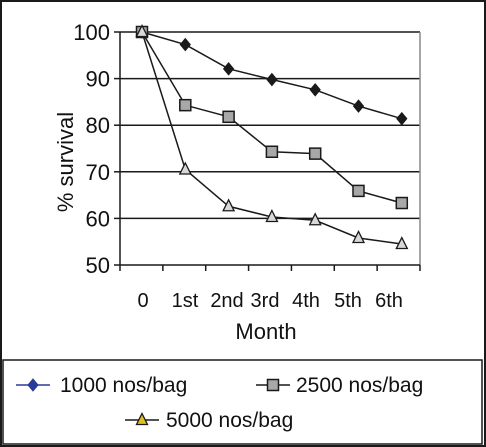 Image resolution: width=486 pixels, height=447 pixels. Describe the element at coordinates (185, 301) in the screenshot. I see `x-tick-label: 1st` at that location.